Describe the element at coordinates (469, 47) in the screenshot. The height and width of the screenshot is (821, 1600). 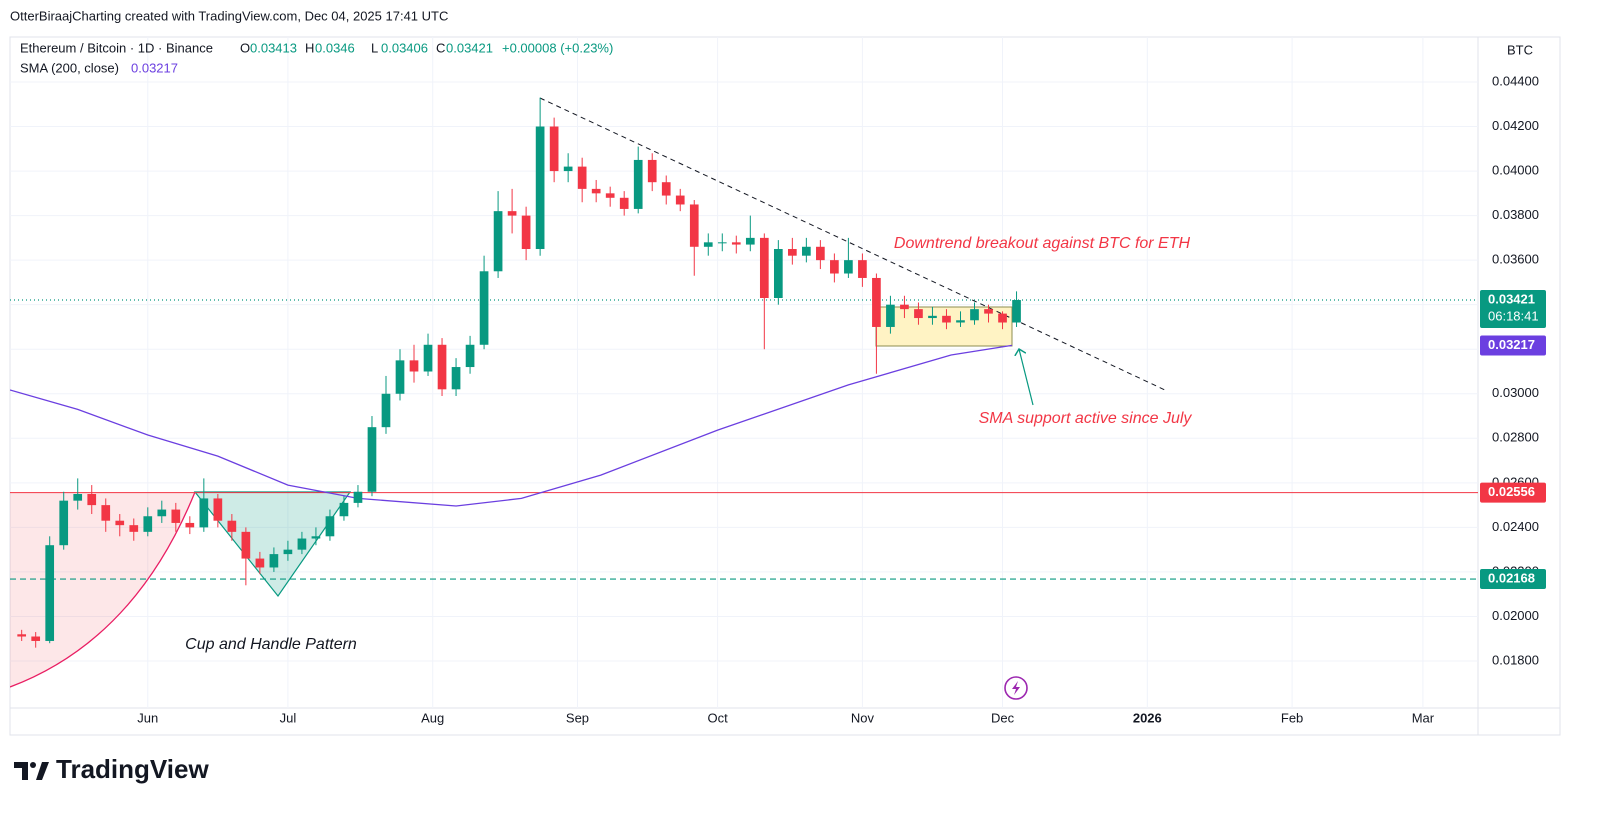
I see `ohlc-value: 0.03421` at that location.